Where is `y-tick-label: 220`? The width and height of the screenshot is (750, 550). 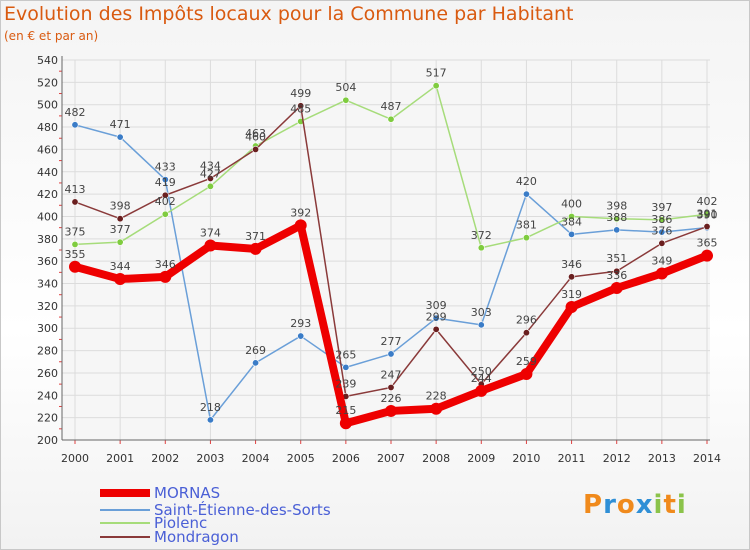
y-tick-label: 220 is located at coordinates (47, 418).